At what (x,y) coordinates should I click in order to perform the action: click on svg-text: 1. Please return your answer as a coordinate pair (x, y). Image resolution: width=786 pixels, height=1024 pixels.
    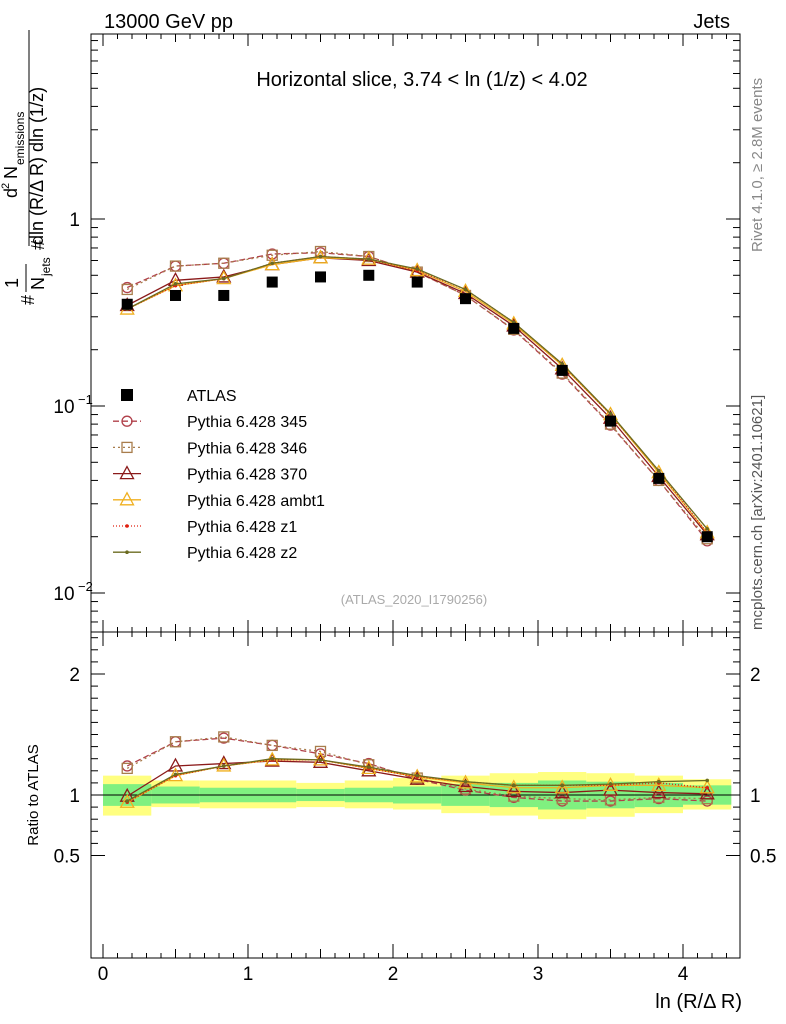
    Looking at the image, I should click on (12, 283).